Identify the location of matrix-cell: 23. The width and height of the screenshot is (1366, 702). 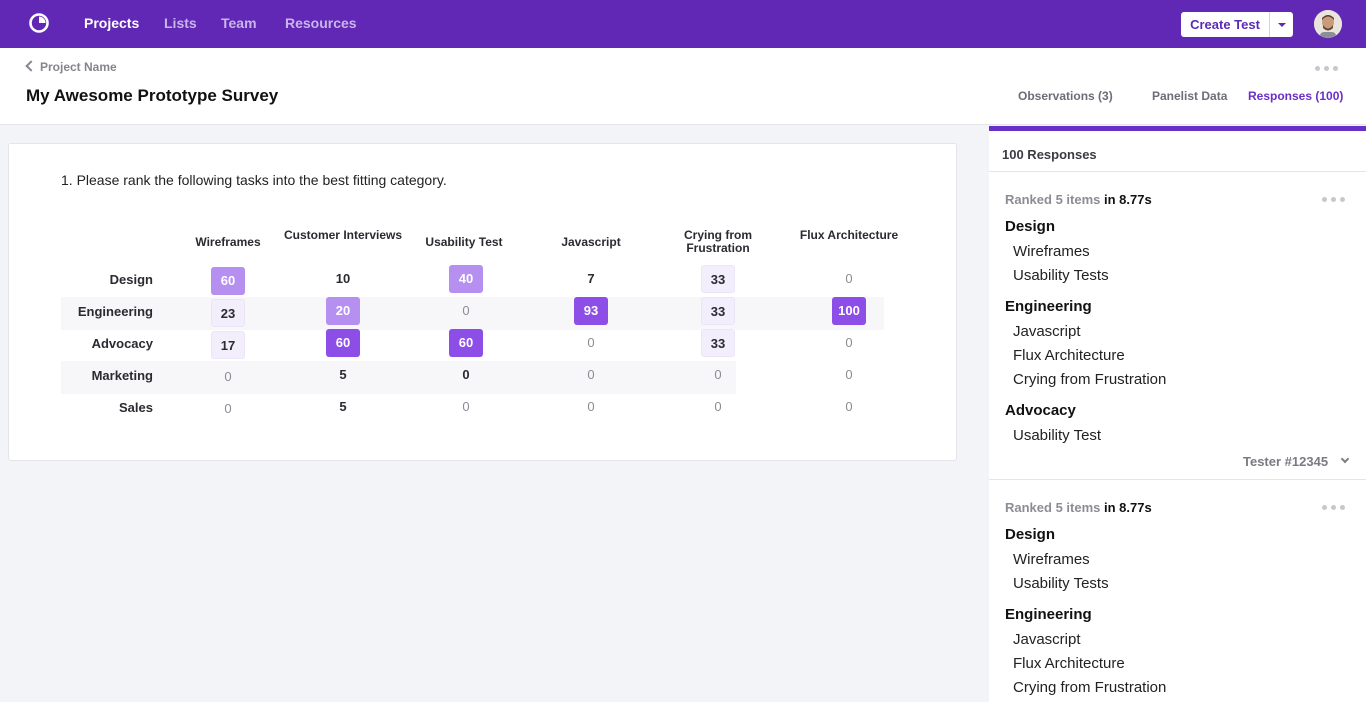
(228, 313).